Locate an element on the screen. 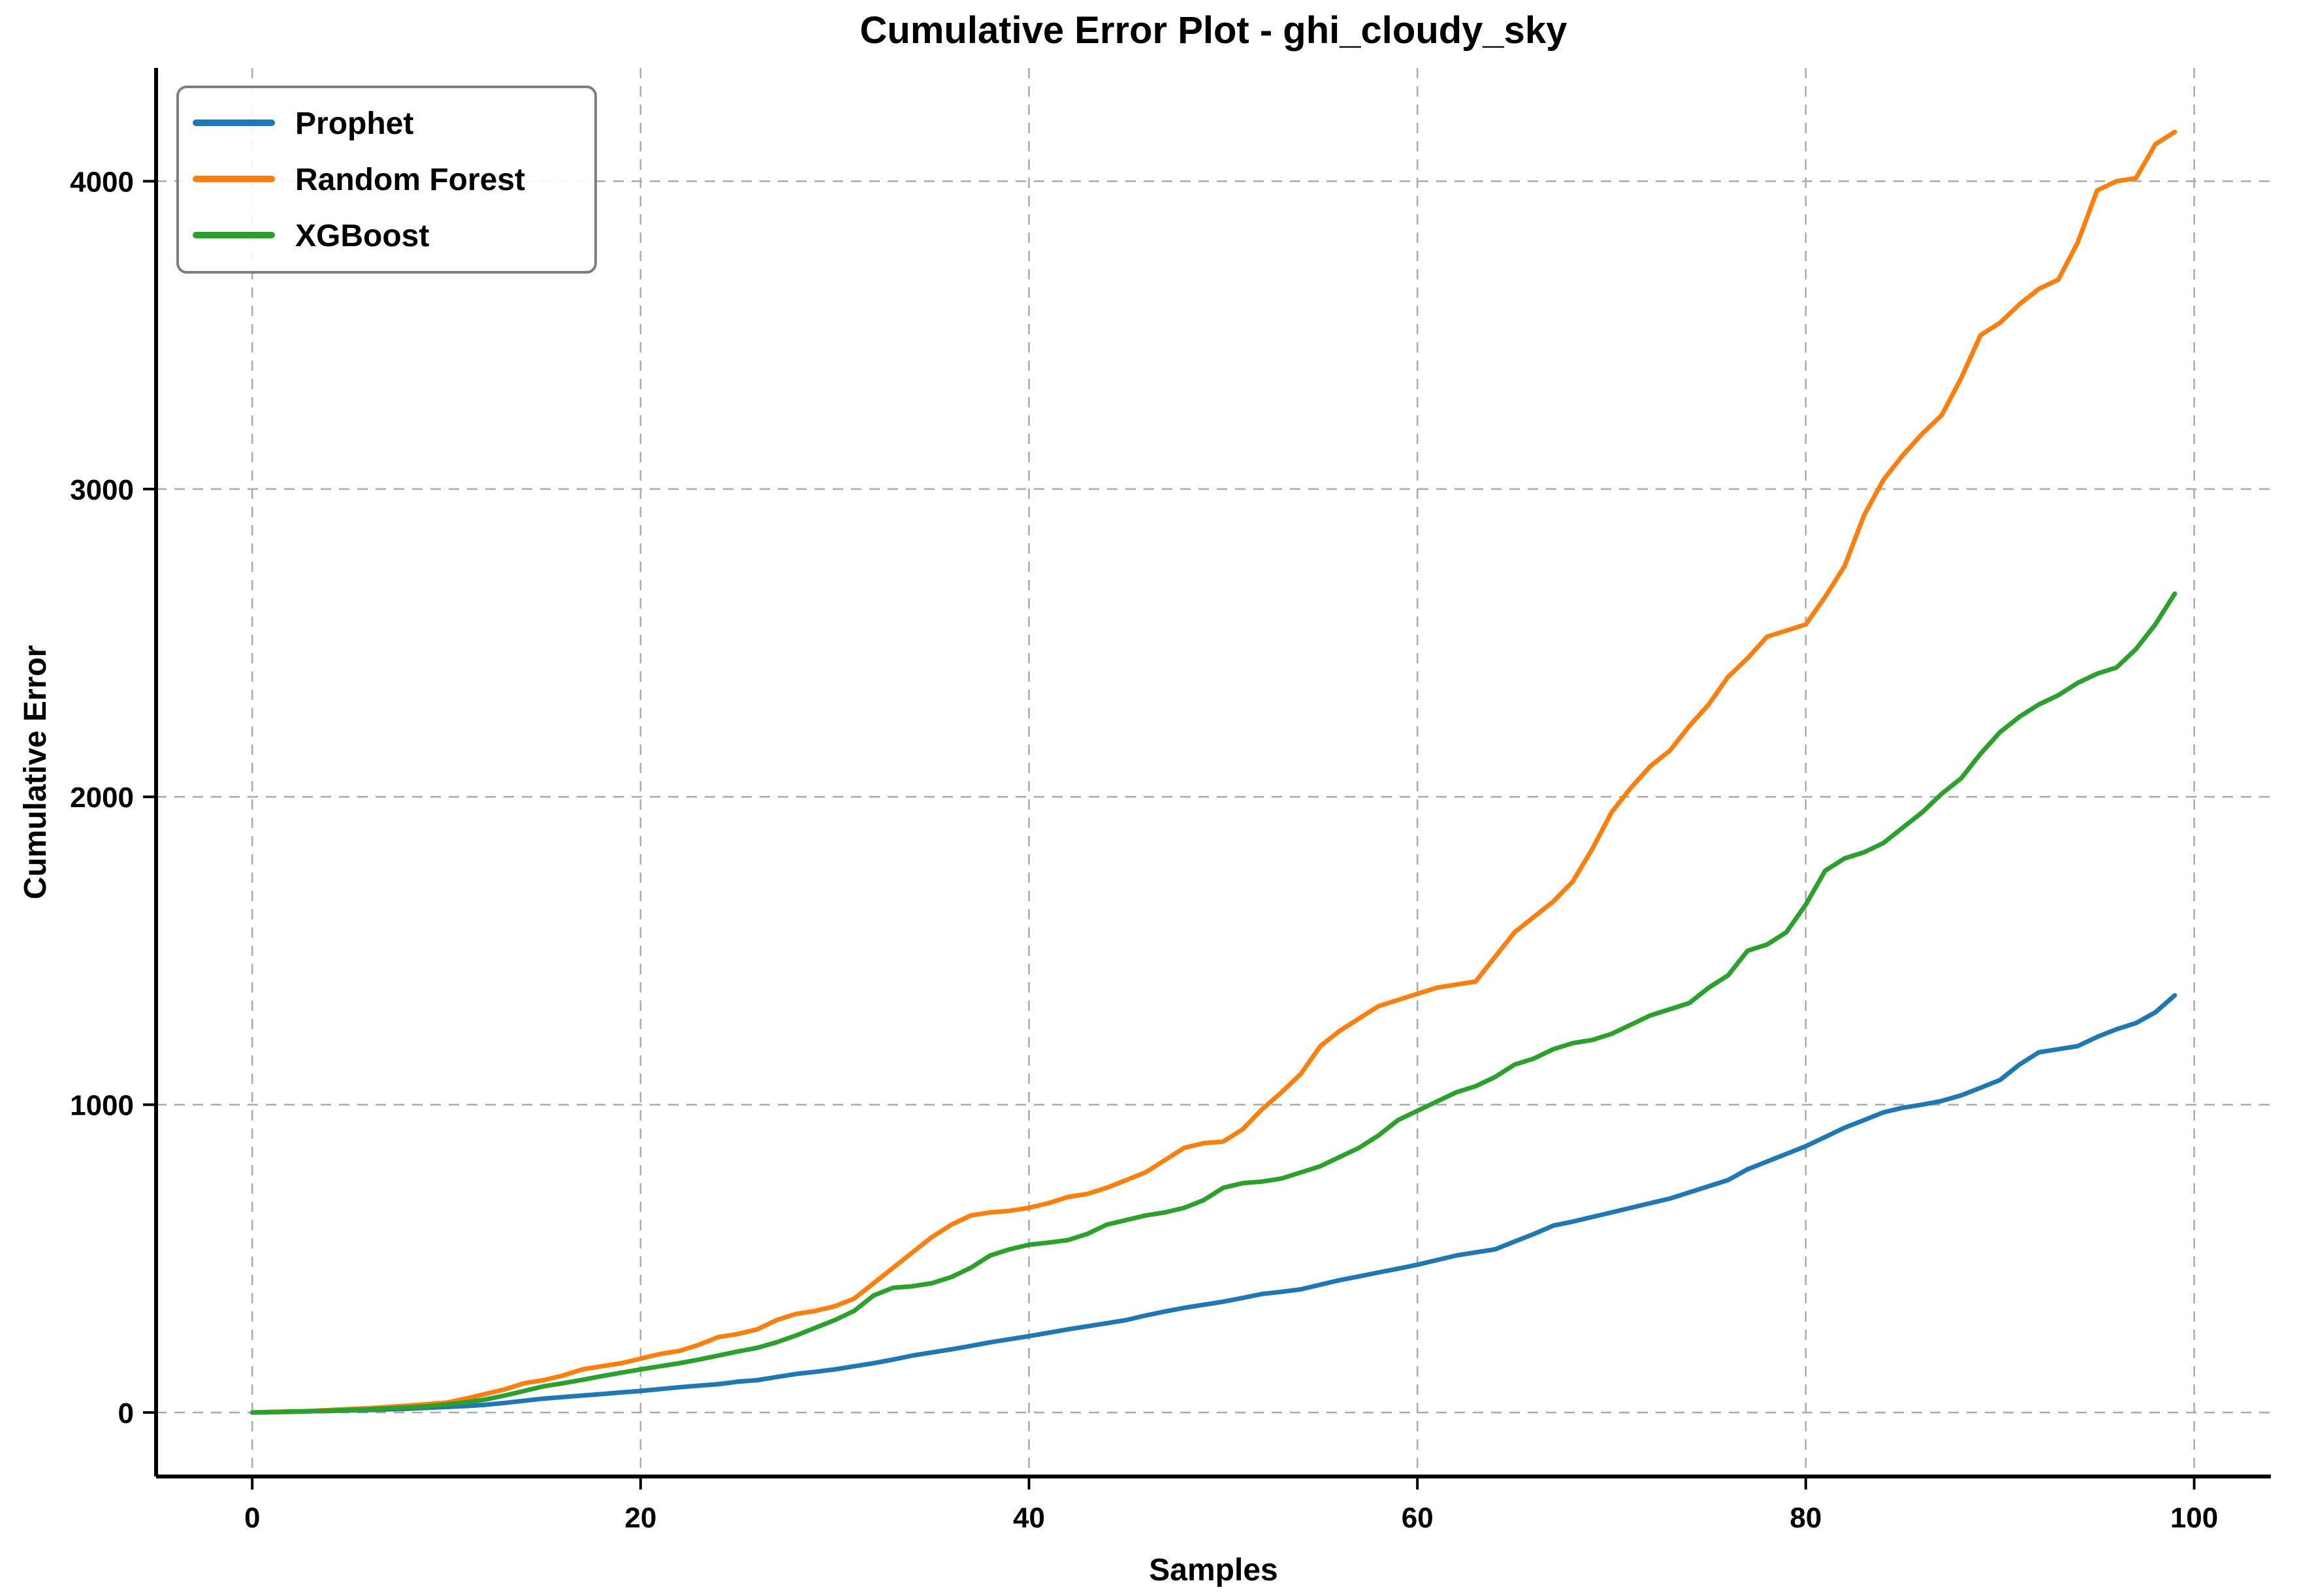 The height and width of the screenshot is (1596, 2297). x-tick-label: 80 is located at coordinates (1806, 1518).